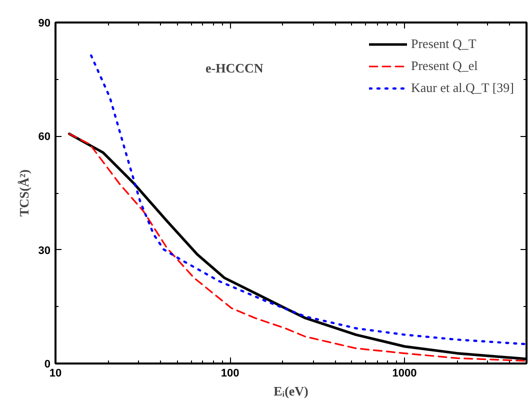 This screenshot has width=528, height=405. What do you see at coordinates (235, 68) in the screenshot?
I see `text: e-HCCCN` at bounding box center [235, 68].